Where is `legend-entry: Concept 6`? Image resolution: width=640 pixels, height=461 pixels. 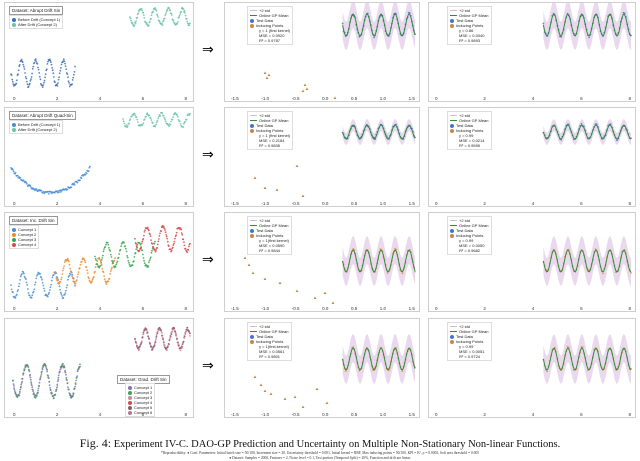 legend-entry: Concept 6 is located at coordinates (140, 412).